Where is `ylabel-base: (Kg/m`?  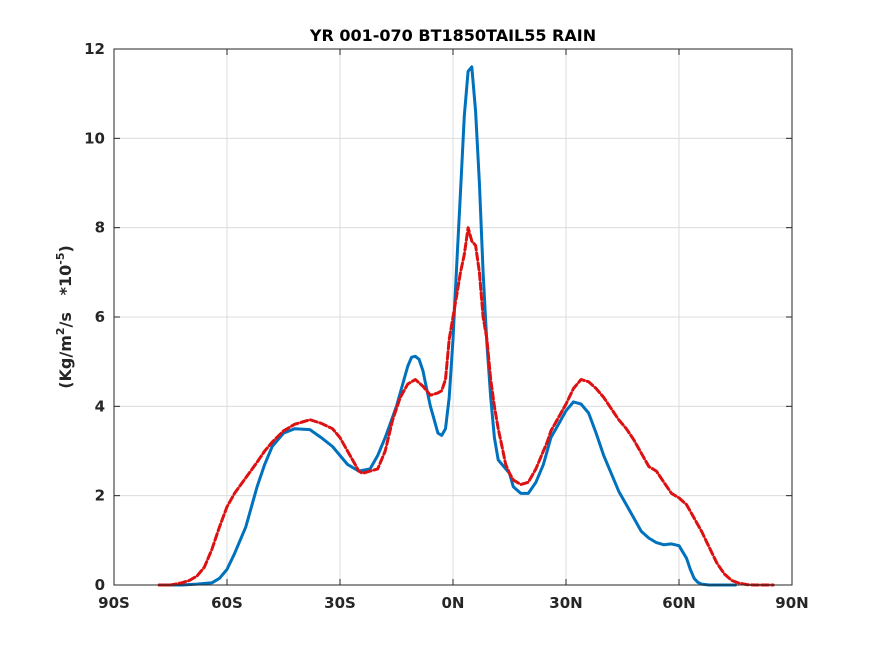
ylabel-base: (Kg/m is located at coordinates (65, 362).